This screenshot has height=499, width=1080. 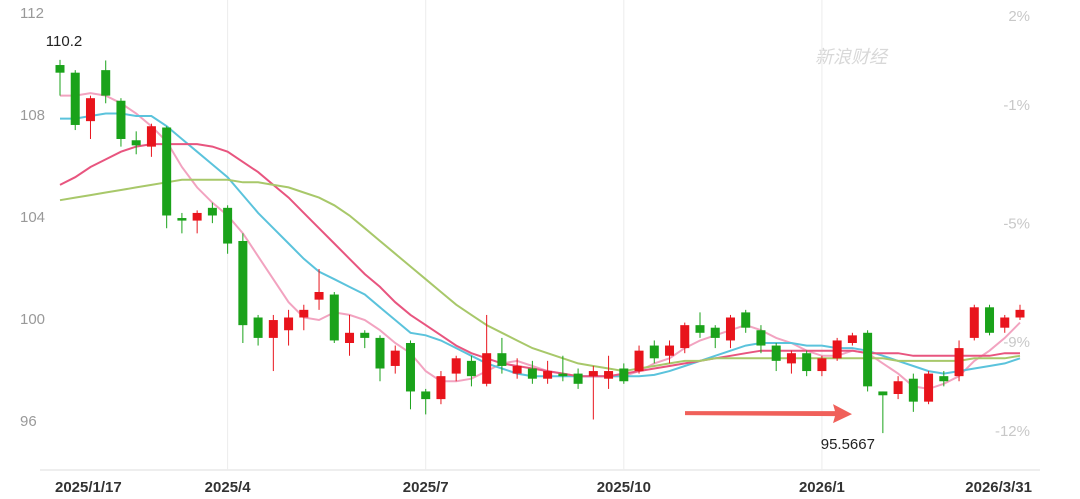 I want to click on y2-tick-label: 2%, so click(x=1019, y=16).